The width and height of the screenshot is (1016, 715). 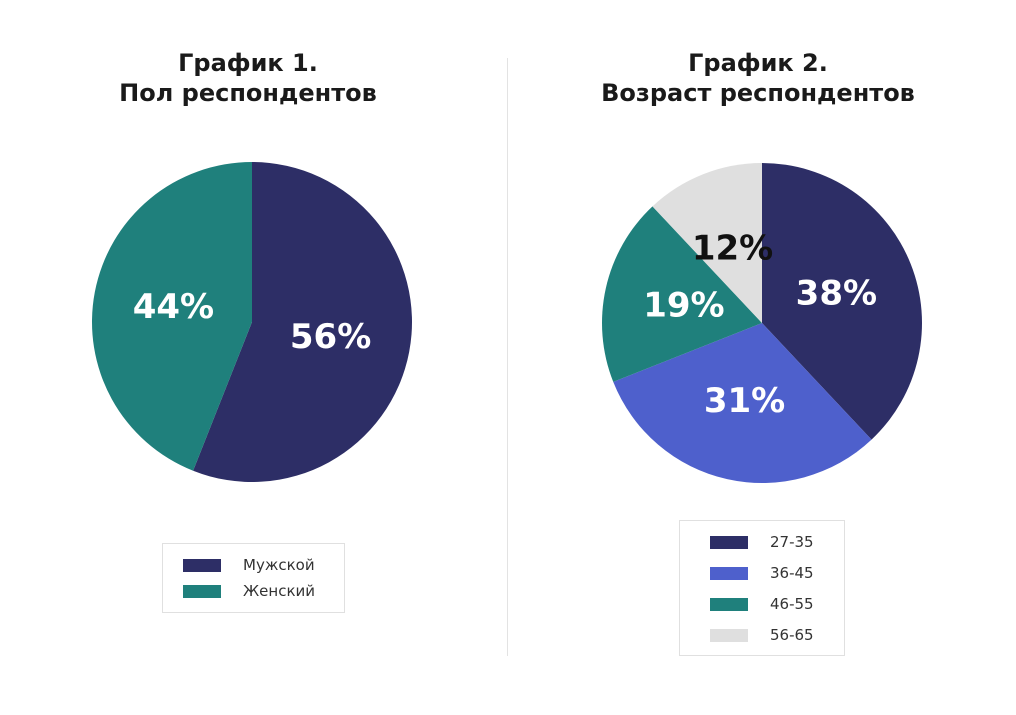 I want to click on legend-label: 36-45, so click(x=792, y=573).